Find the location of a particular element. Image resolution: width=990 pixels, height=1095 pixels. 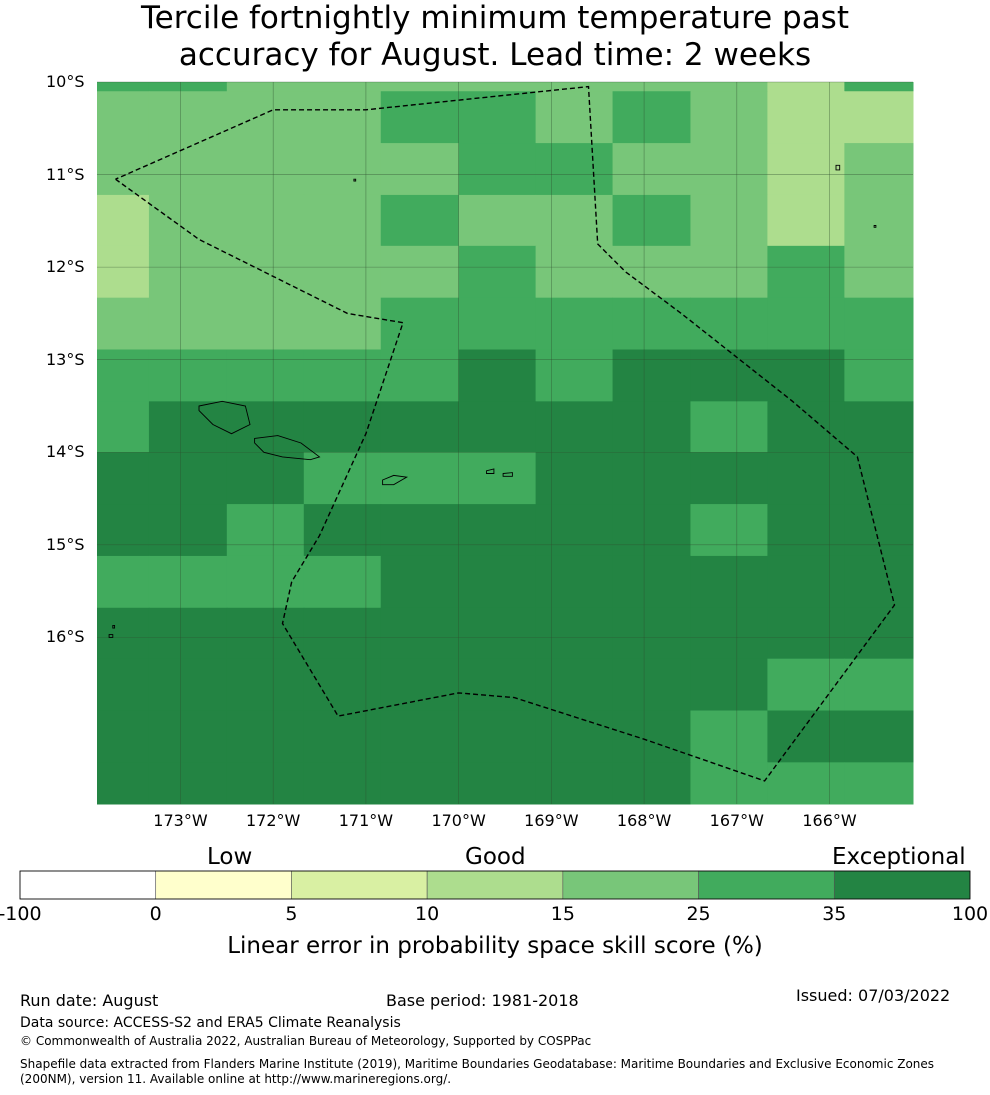

latitude-tick-label: 11°S is located at coordinates (65, 174).